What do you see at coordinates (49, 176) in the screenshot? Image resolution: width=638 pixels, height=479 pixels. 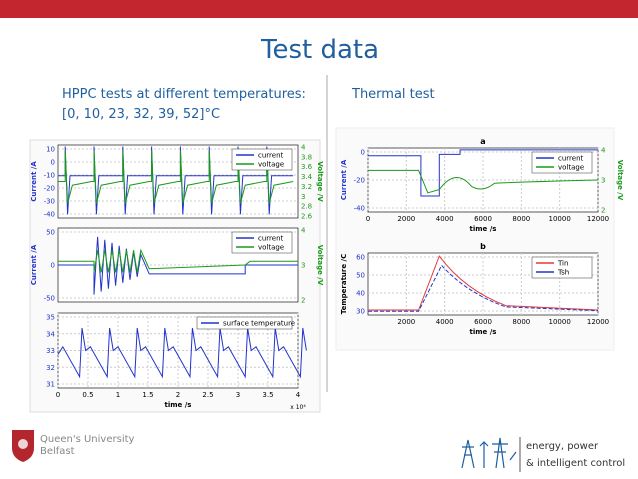 I see `y-tick-label: -10` at bounding box center [49, 176].